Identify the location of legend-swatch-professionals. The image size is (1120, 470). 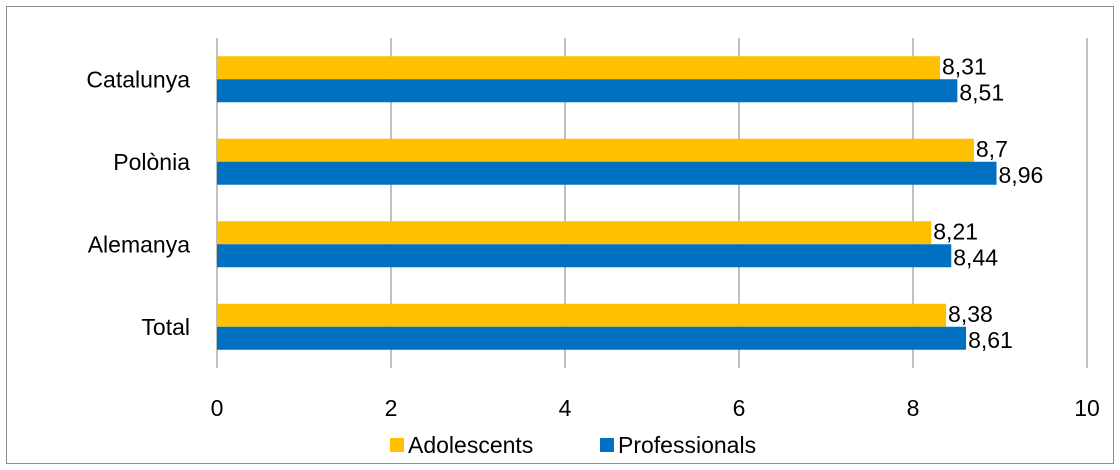
(607, 445).